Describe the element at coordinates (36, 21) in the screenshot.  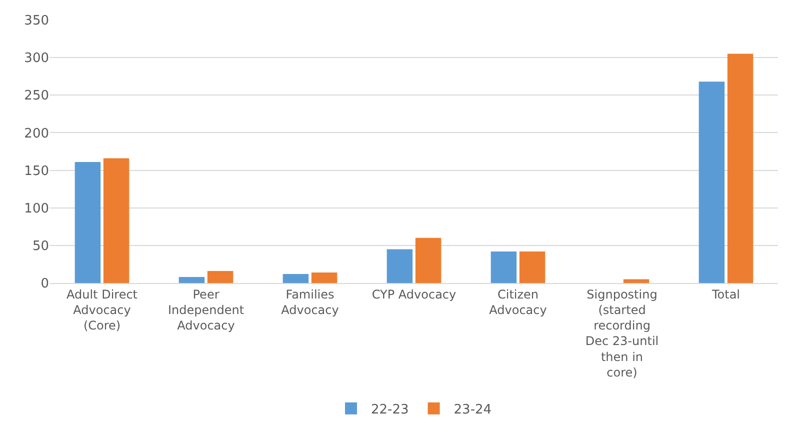
I see `y-tick-label: 350` at that location.